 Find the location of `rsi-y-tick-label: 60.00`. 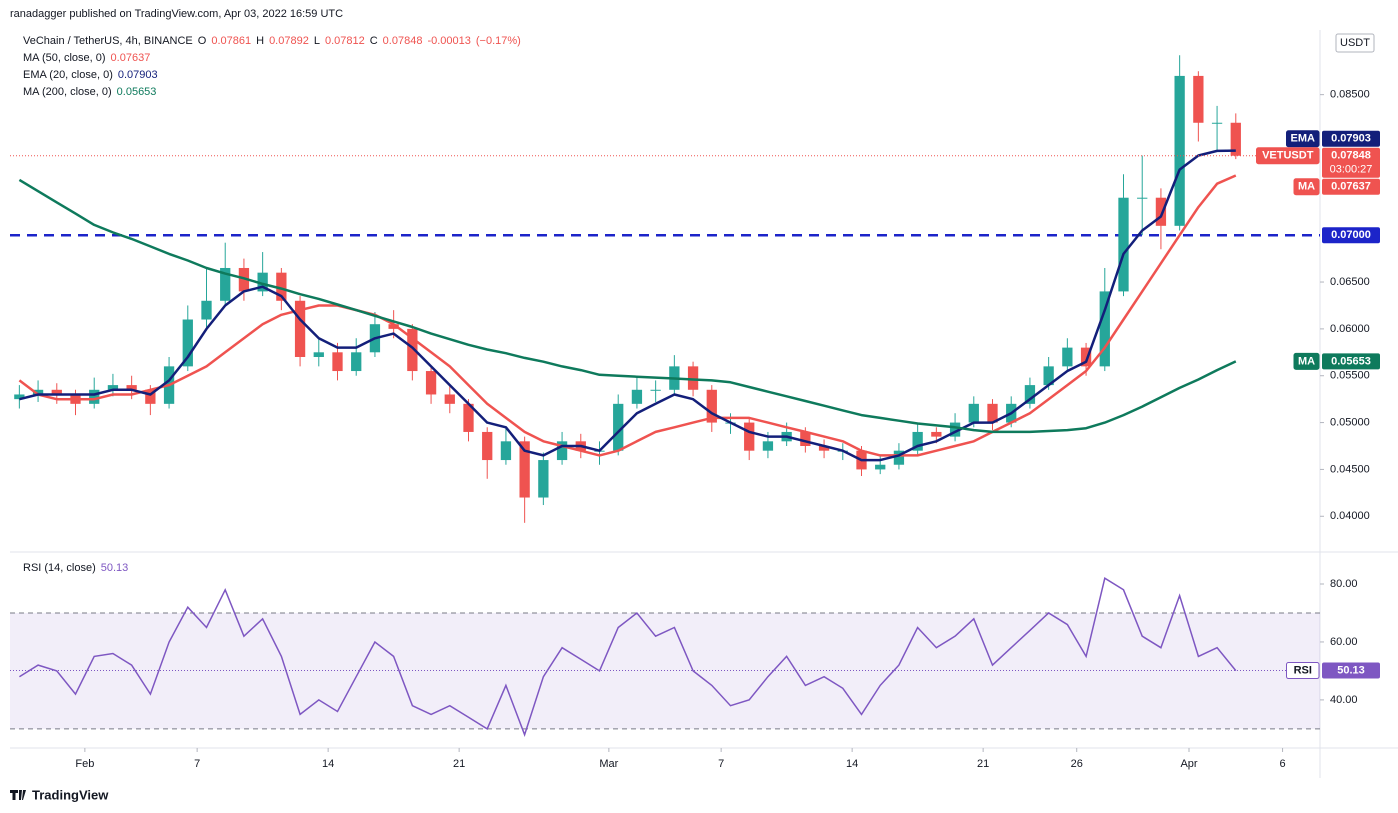

rsi-y-tick-label: 60.00 is located at coordinates (1344, 642).